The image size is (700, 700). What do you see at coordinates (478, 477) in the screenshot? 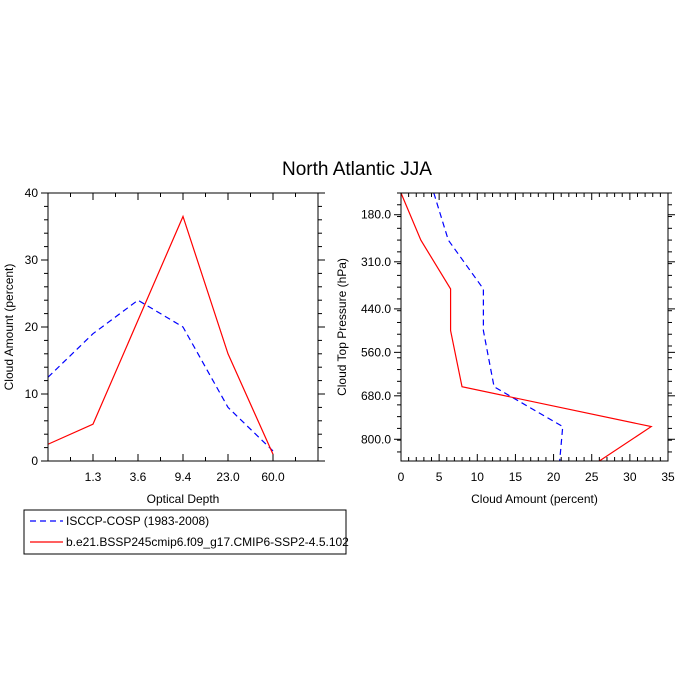
I see `x-tick-label: 10` at bounding box center [478, 477].